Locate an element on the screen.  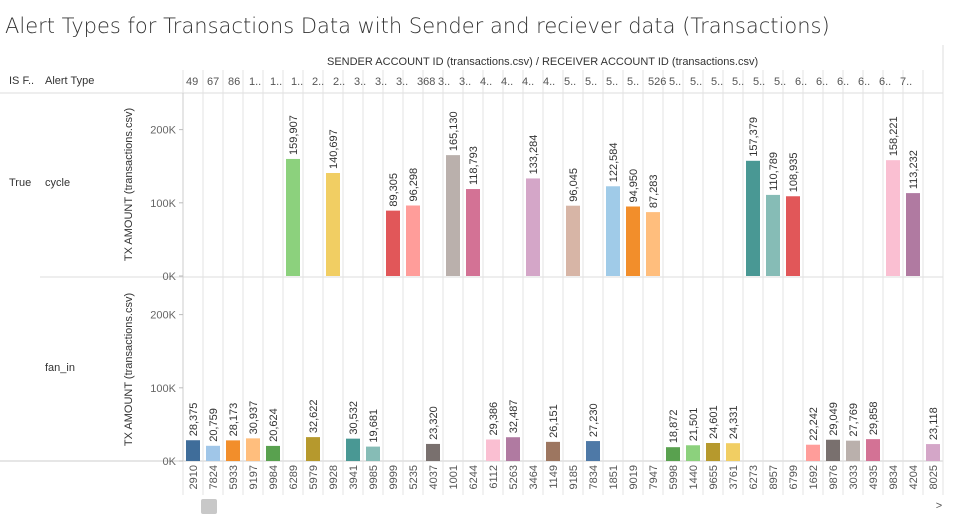
data-label: 96,298 is located at coordinates (414, 185).